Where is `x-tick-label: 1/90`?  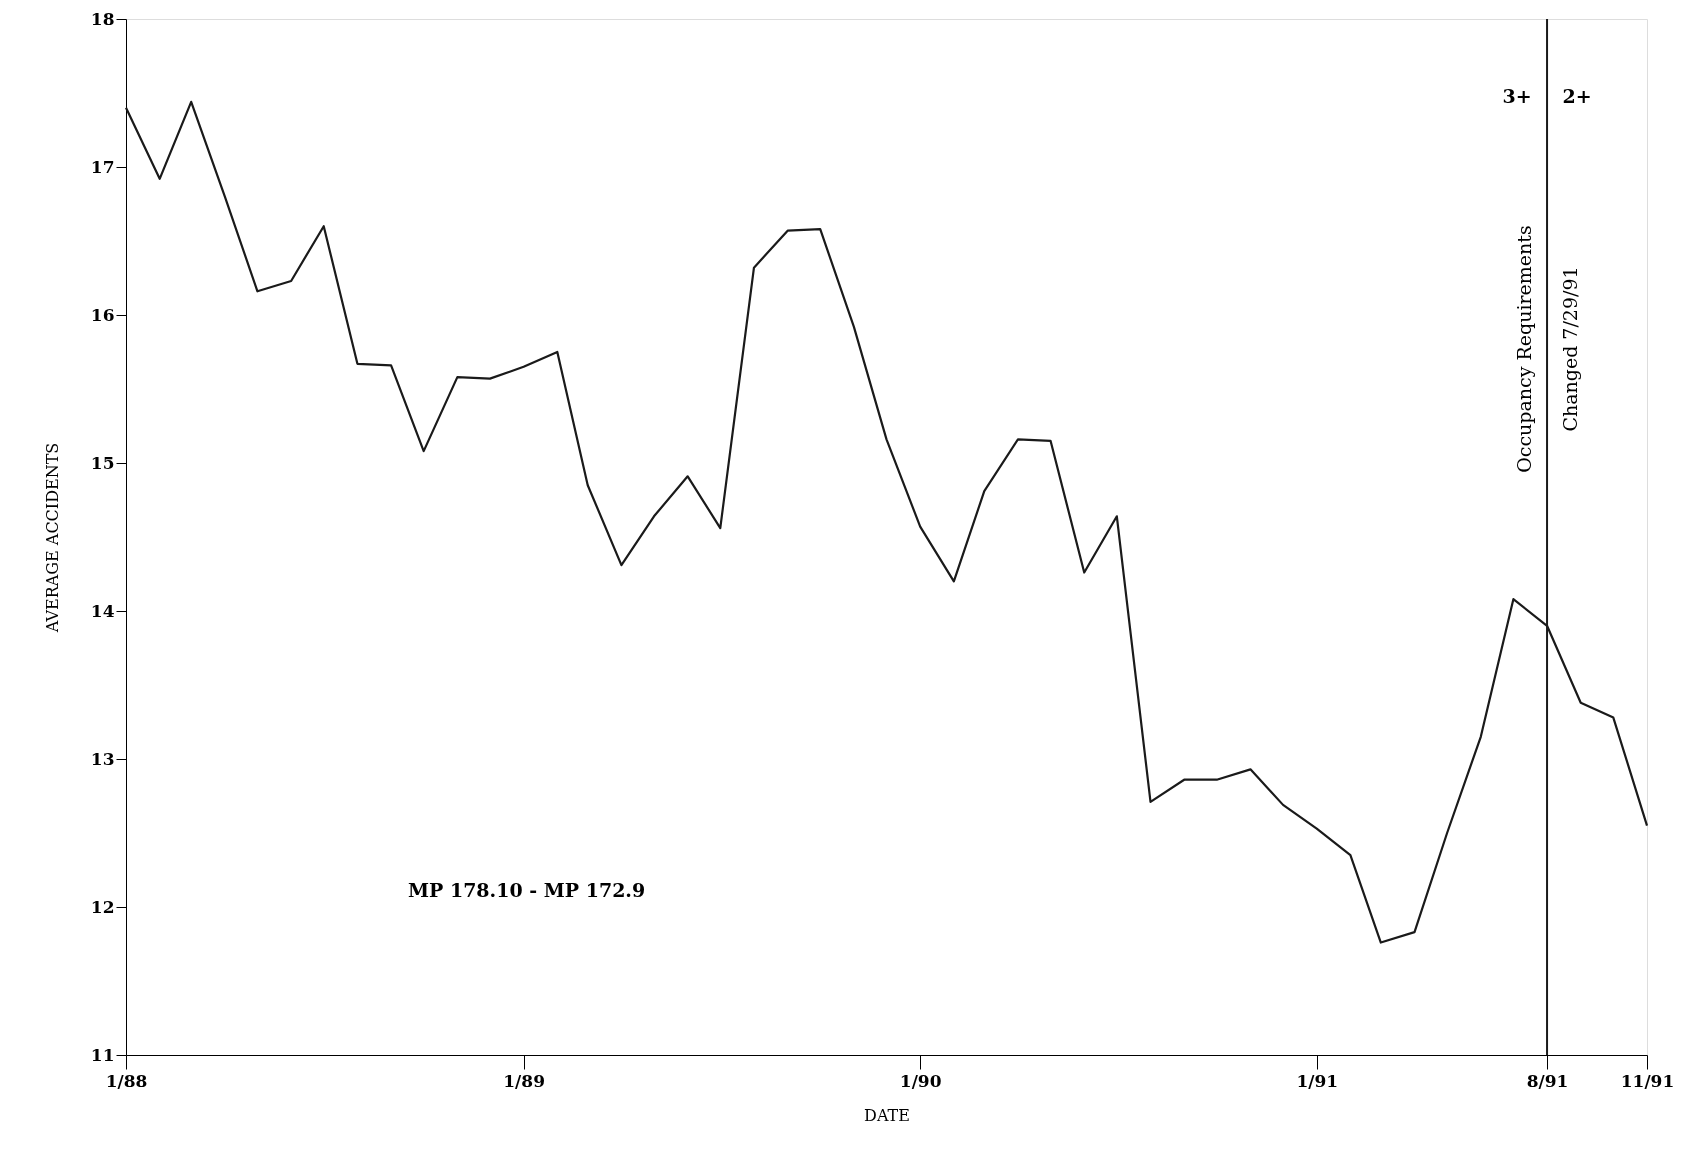 x-tick-label: 1/90 is located at coordinates (920, 1080).